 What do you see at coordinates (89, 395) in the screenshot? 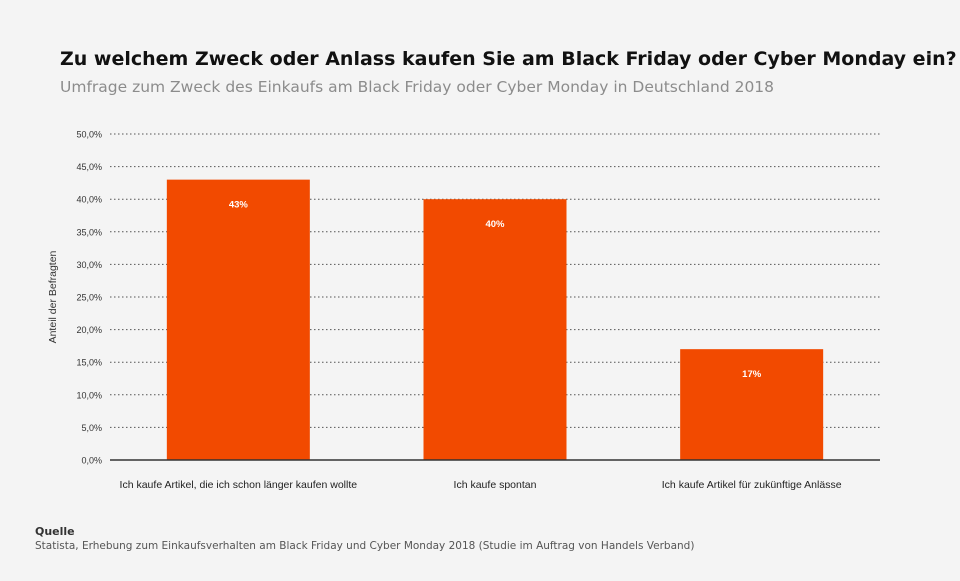
I see `y-tick-label: 10,0%` at bounding box center [89, 395].